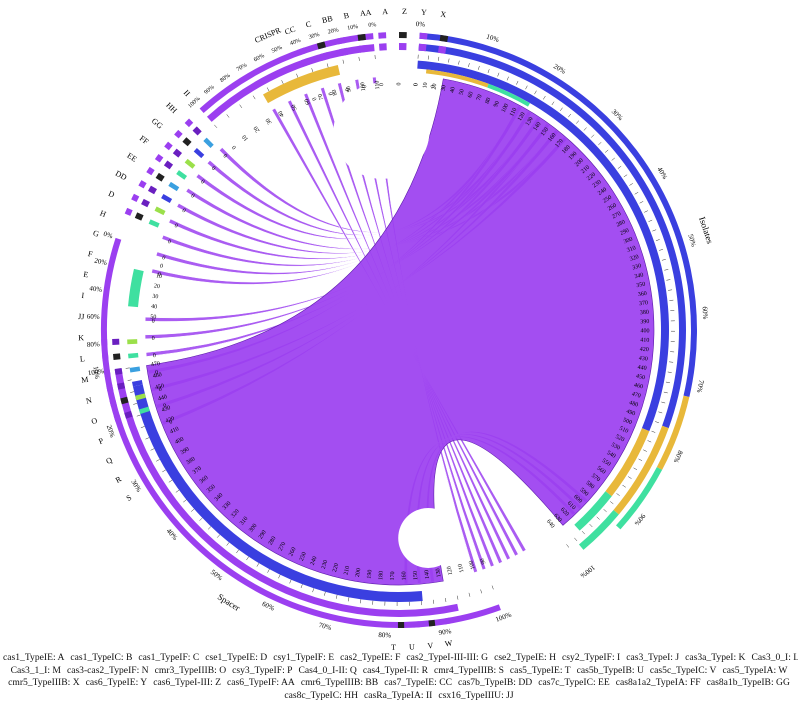  Describe the element at coordinates (427, 575) in the screenshot. I see `spacer-tick-label: 140` at that location.